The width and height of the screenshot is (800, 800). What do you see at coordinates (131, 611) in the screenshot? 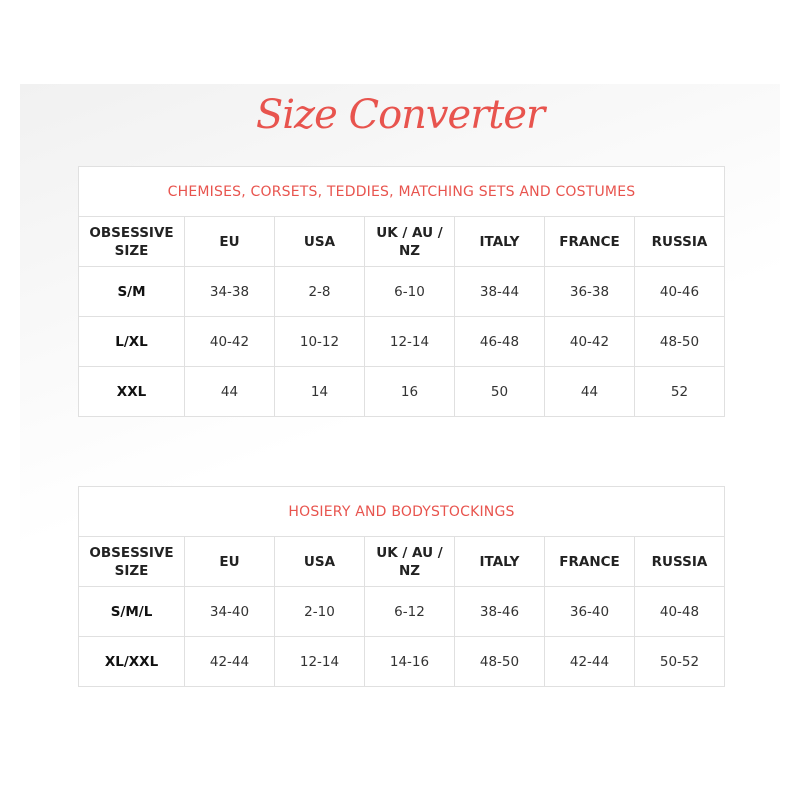
I see `size-label: S/M/L` at bounding box center [131, 611].